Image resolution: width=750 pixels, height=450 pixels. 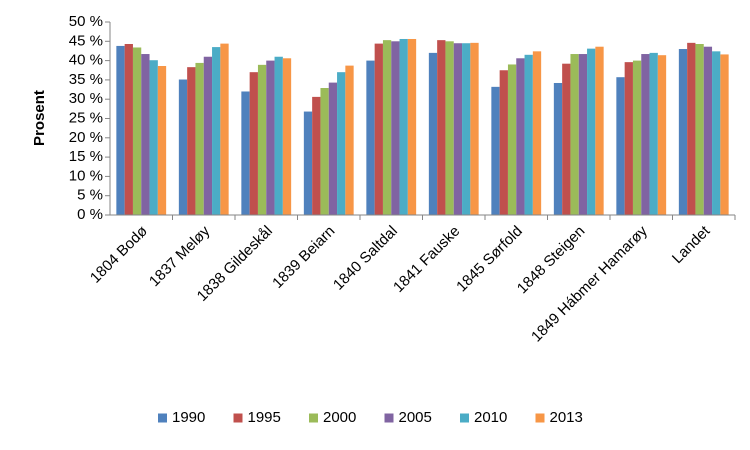 What do you see at coordinates (90, 214) in the screenshot?
I see `y-tick-label: 0 %` at bounding box center [90, 214].